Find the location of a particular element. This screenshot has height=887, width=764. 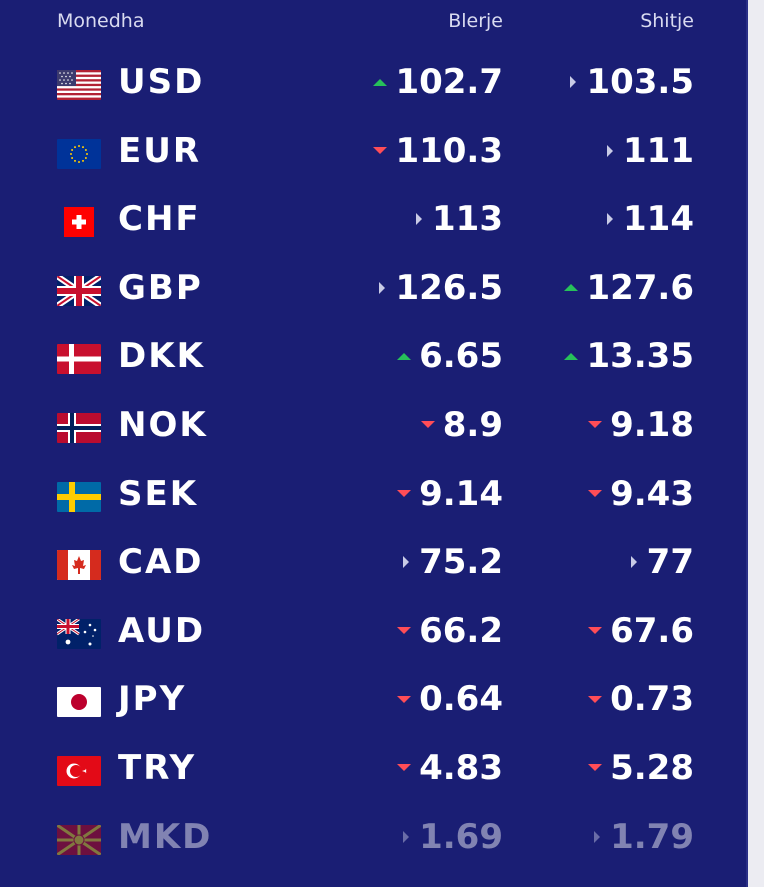

buy-value: 102.7 is located at coordinates (449, 82).